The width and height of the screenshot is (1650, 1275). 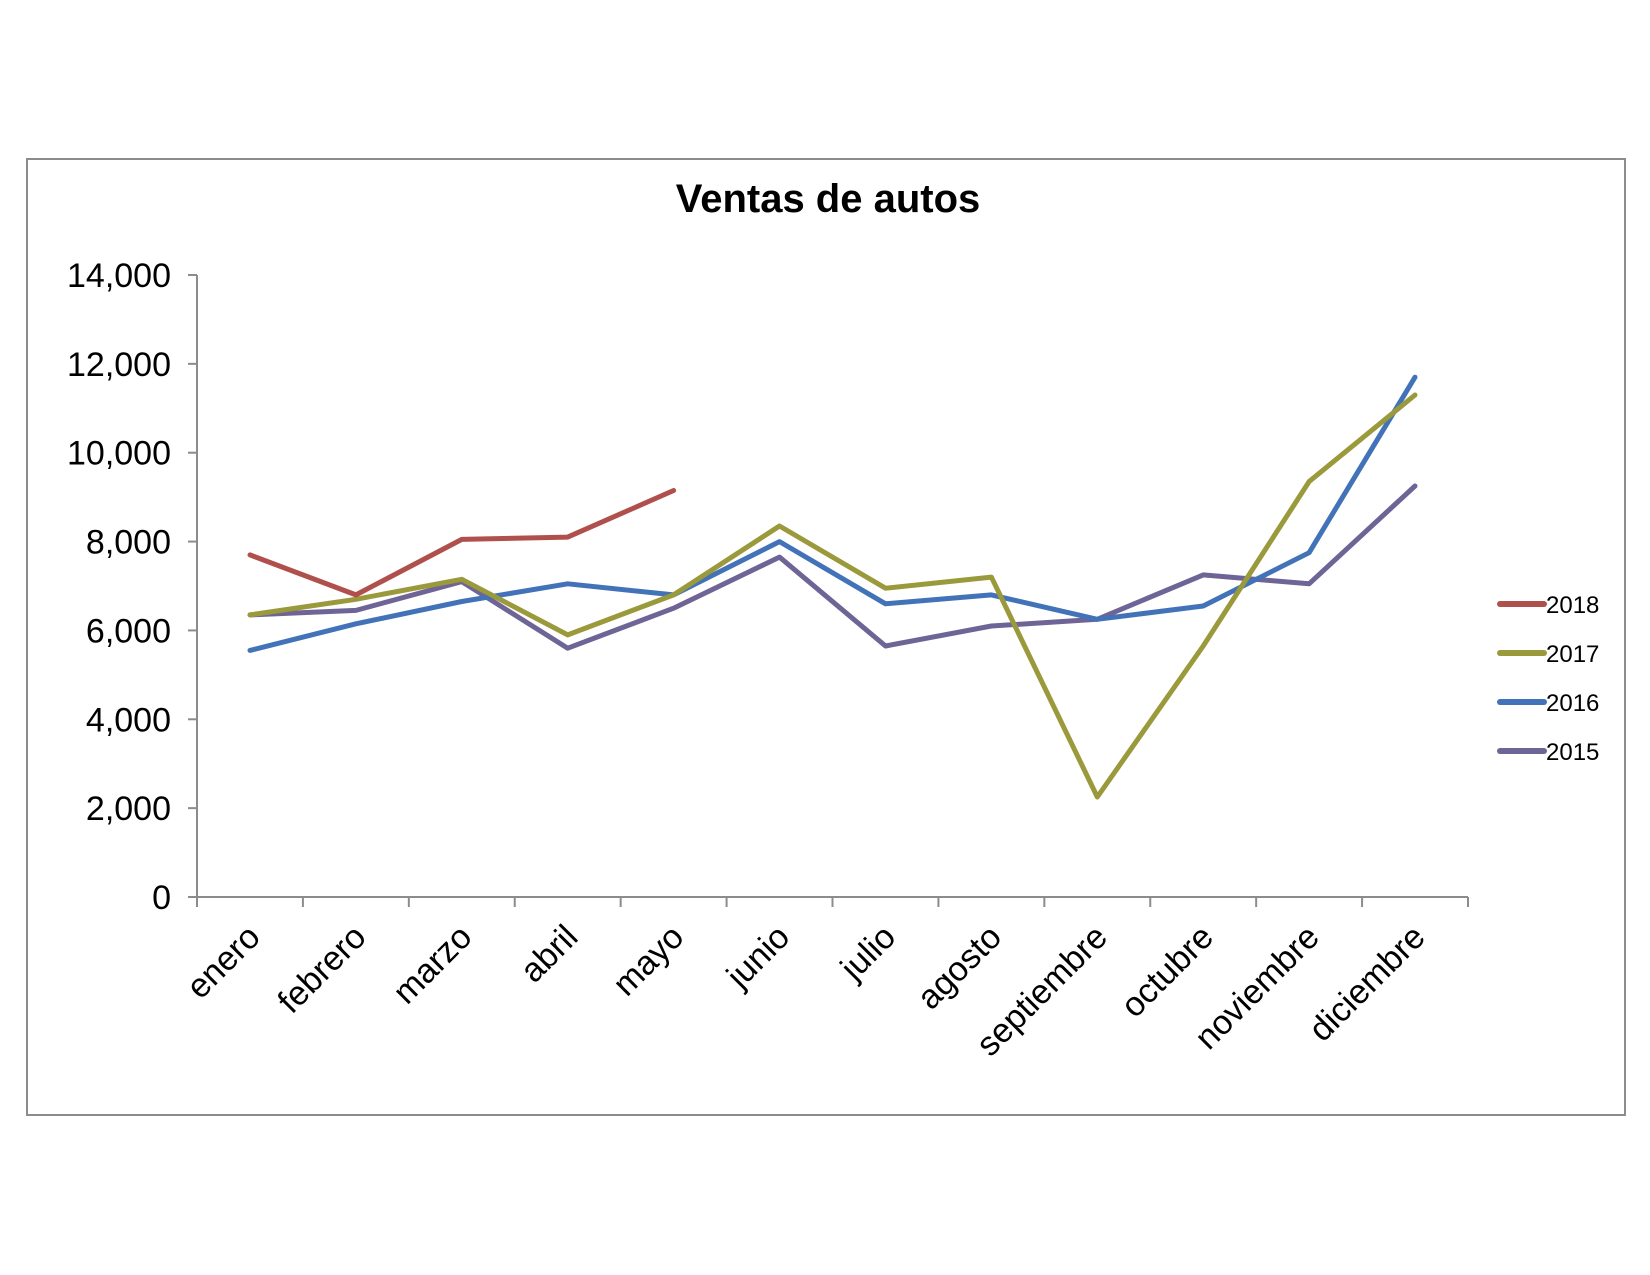 I want to click on legend-item-2016: 2016, so click(x=1548, y=703).